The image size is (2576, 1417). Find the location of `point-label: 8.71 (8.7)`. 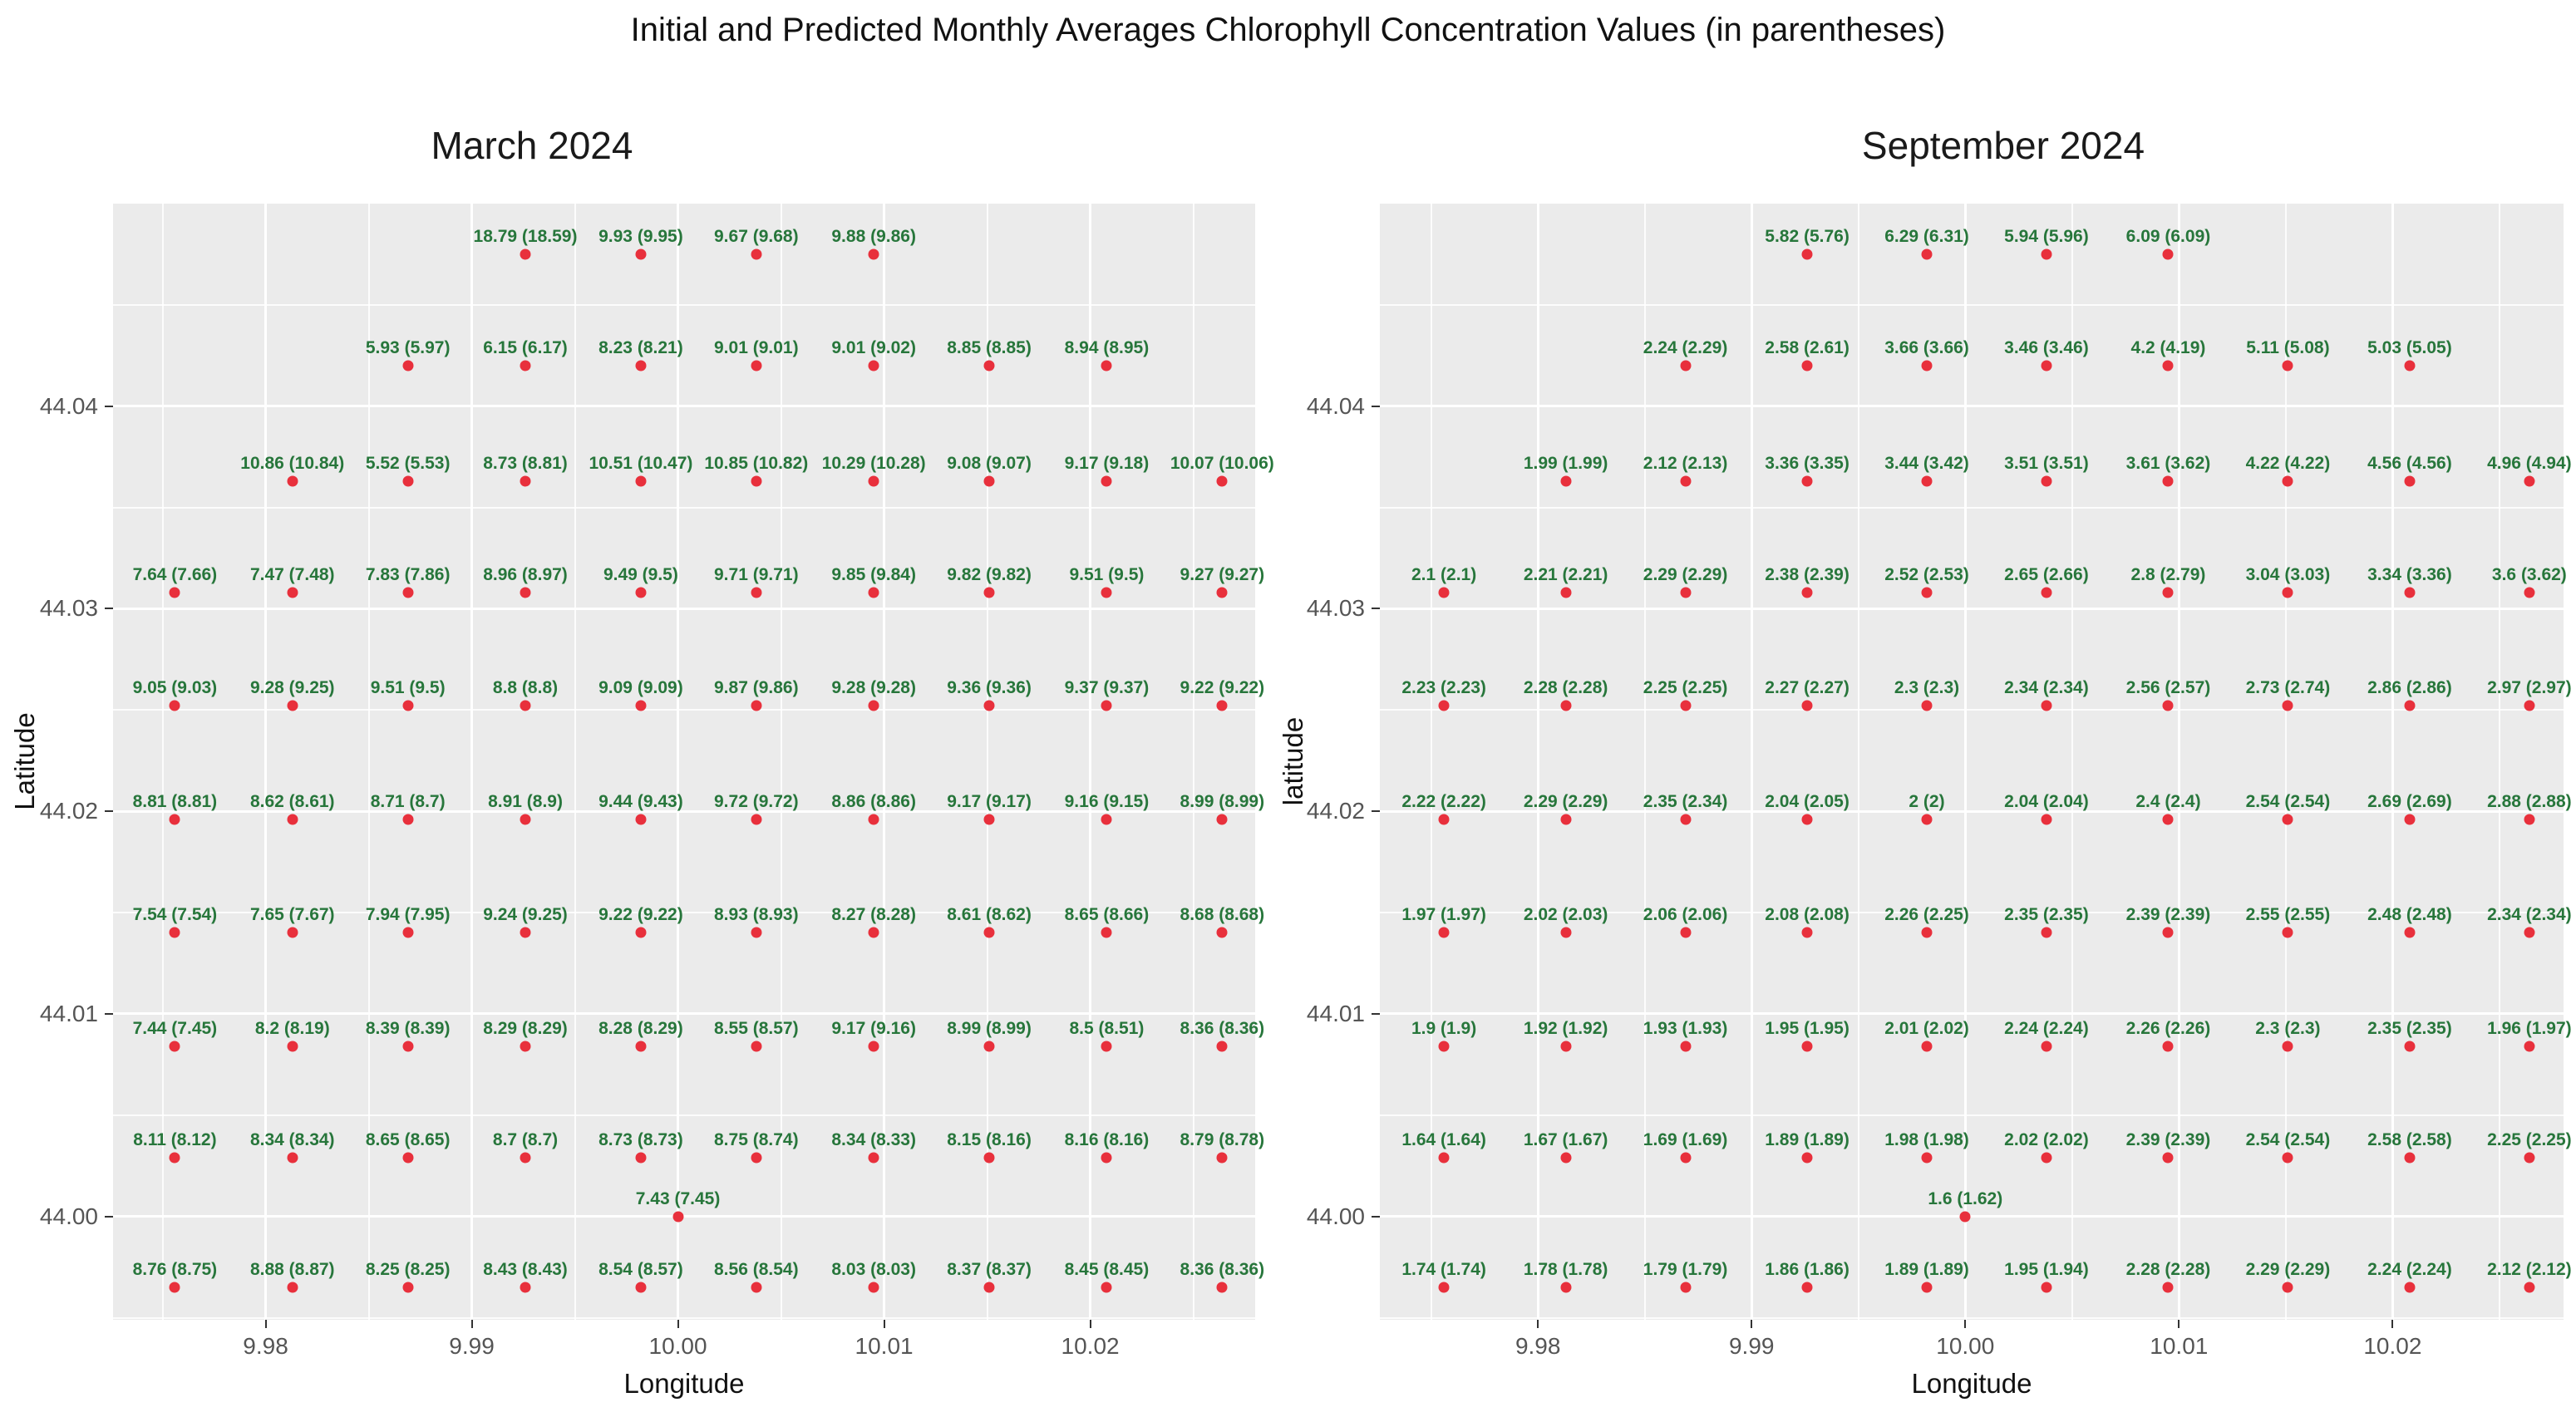

point-label: 8.71 (8.7) is located at coordinates (408, 801).